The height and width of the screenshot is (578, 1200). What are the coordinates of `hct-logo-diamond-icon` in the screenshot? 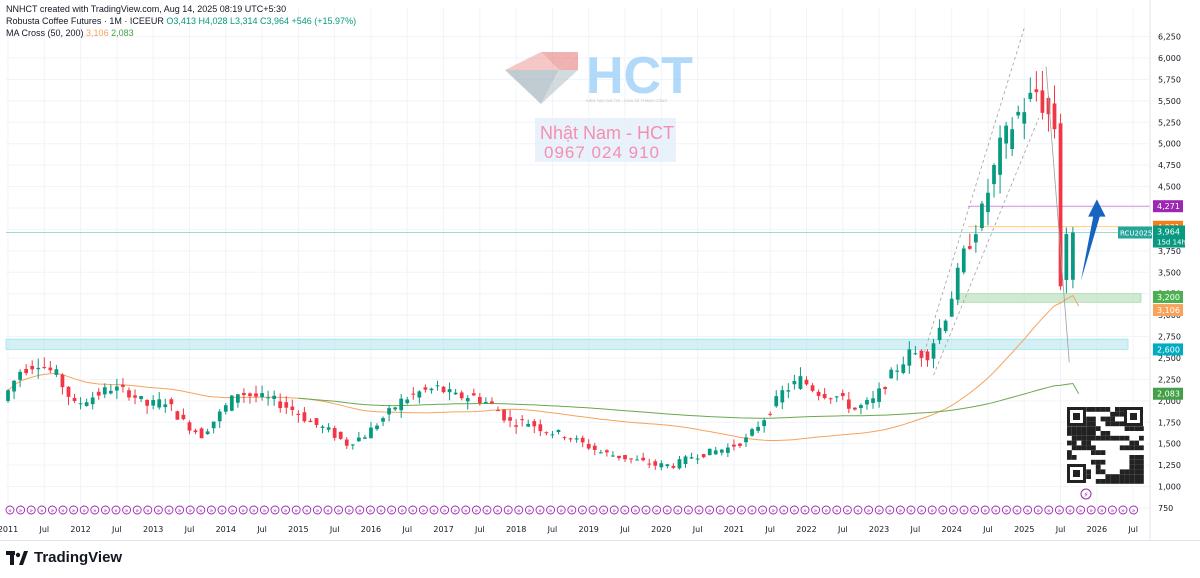 It's located at (541, 78).